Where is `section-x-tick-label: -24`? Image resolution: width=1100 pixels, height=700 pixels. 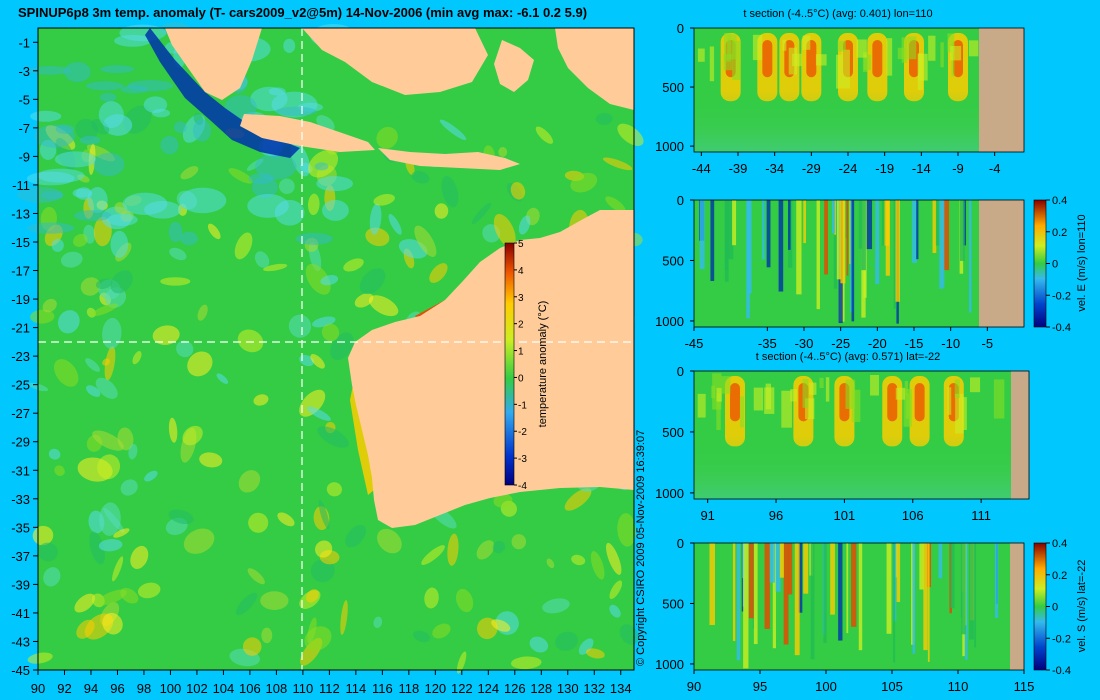
section-x-tick-label: -24 is located at coordinates (848, 168).